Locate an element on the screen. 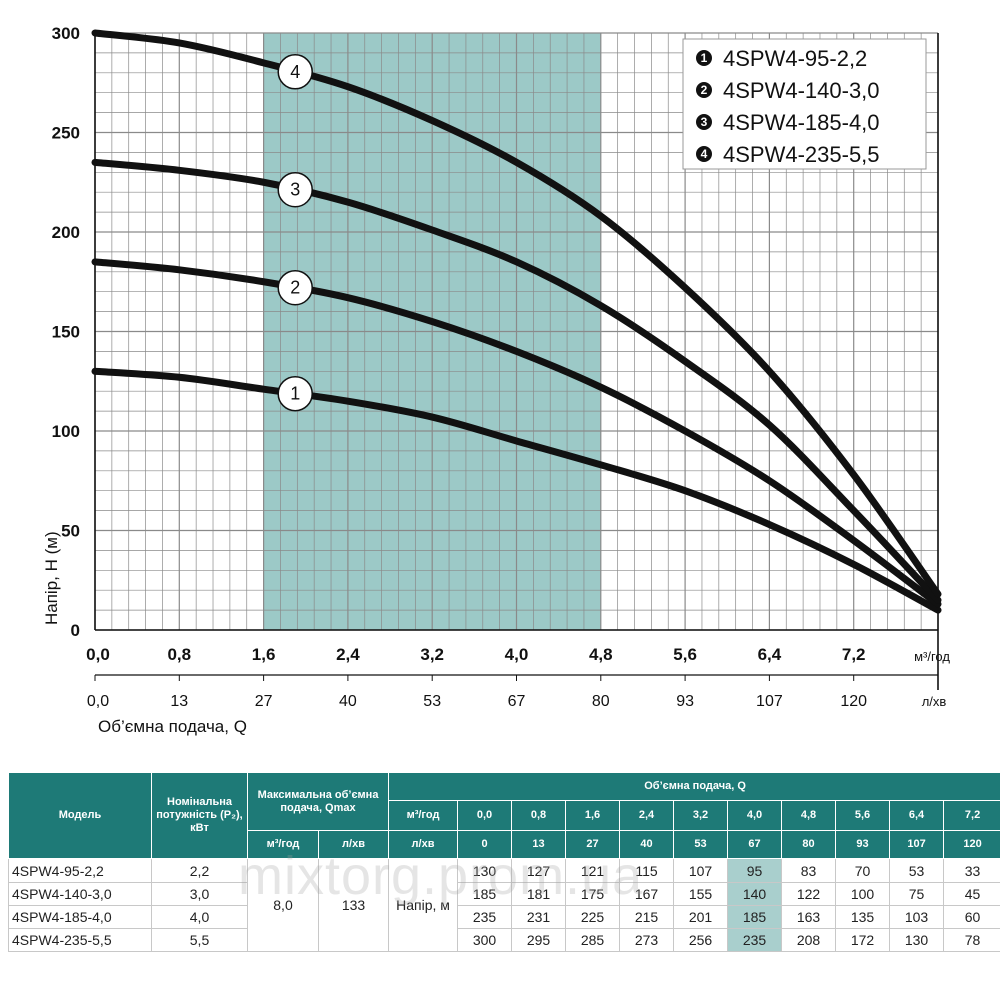  x-tick-label: 5,6 is located at coordinates (685, 654).